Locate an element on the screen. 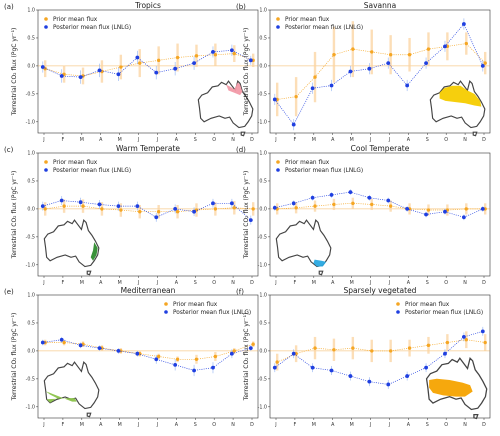 The image size is (500, 436). plot-frame is located at coordinates (380, 71).